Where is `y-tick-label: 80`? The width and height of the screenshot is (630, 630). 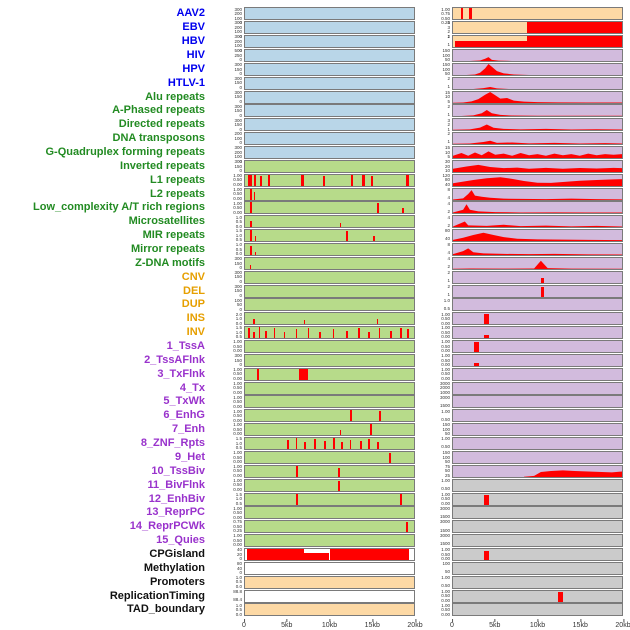 y-tick-label: 80 is located at coordinates (239, 563).